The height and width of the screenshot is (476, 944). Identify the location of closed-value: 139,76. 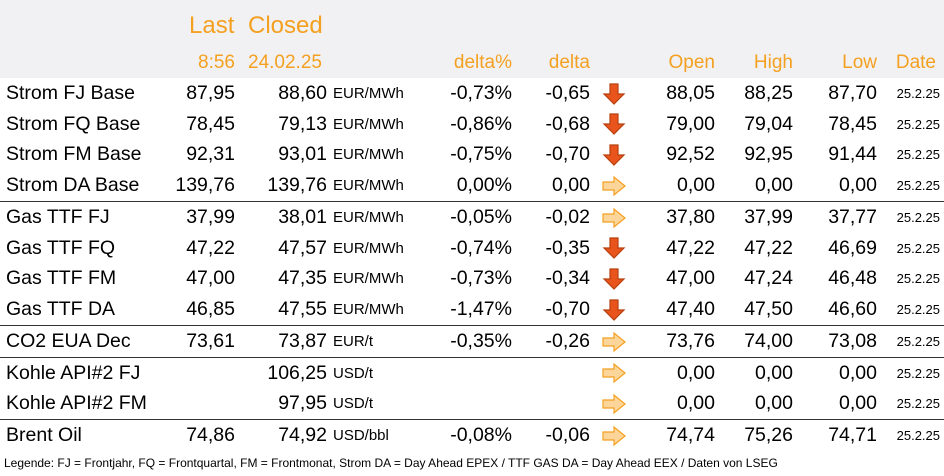
(297, 185).